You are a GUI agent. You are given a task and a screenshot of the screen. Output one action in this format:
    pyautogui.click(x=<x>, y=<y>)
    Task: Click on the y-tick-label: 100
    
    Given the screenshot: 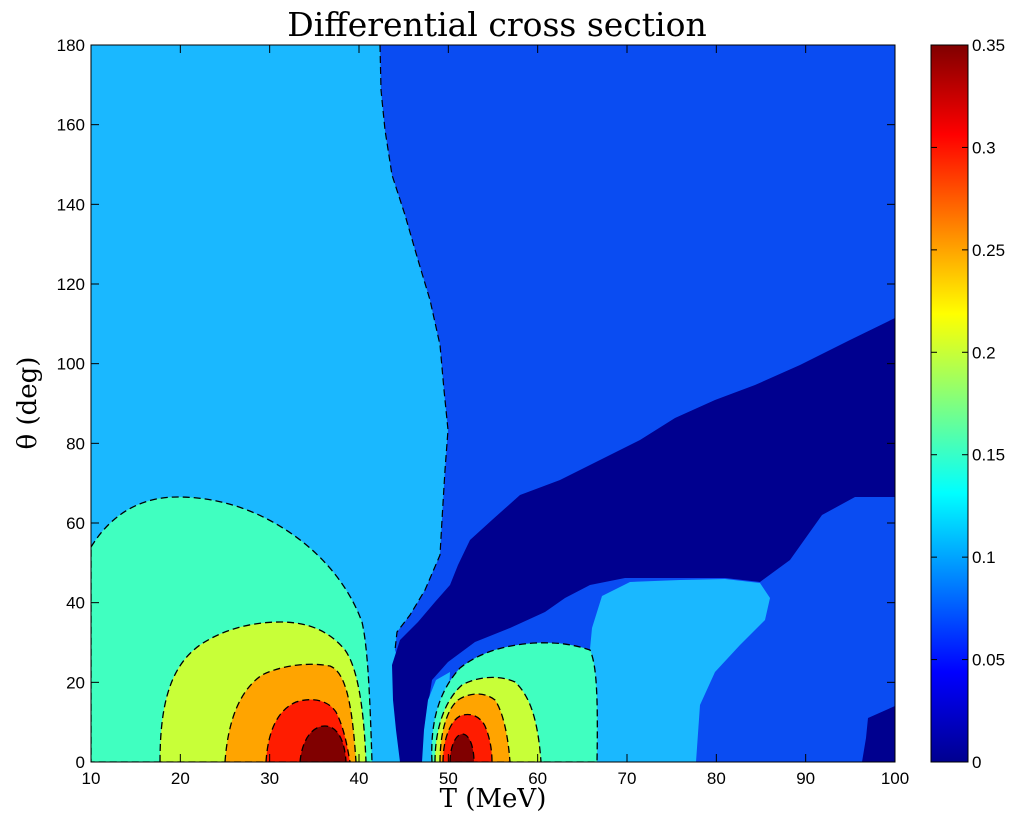 What is the action you would take?
    pyautogui.click(x=71, y=364)
    